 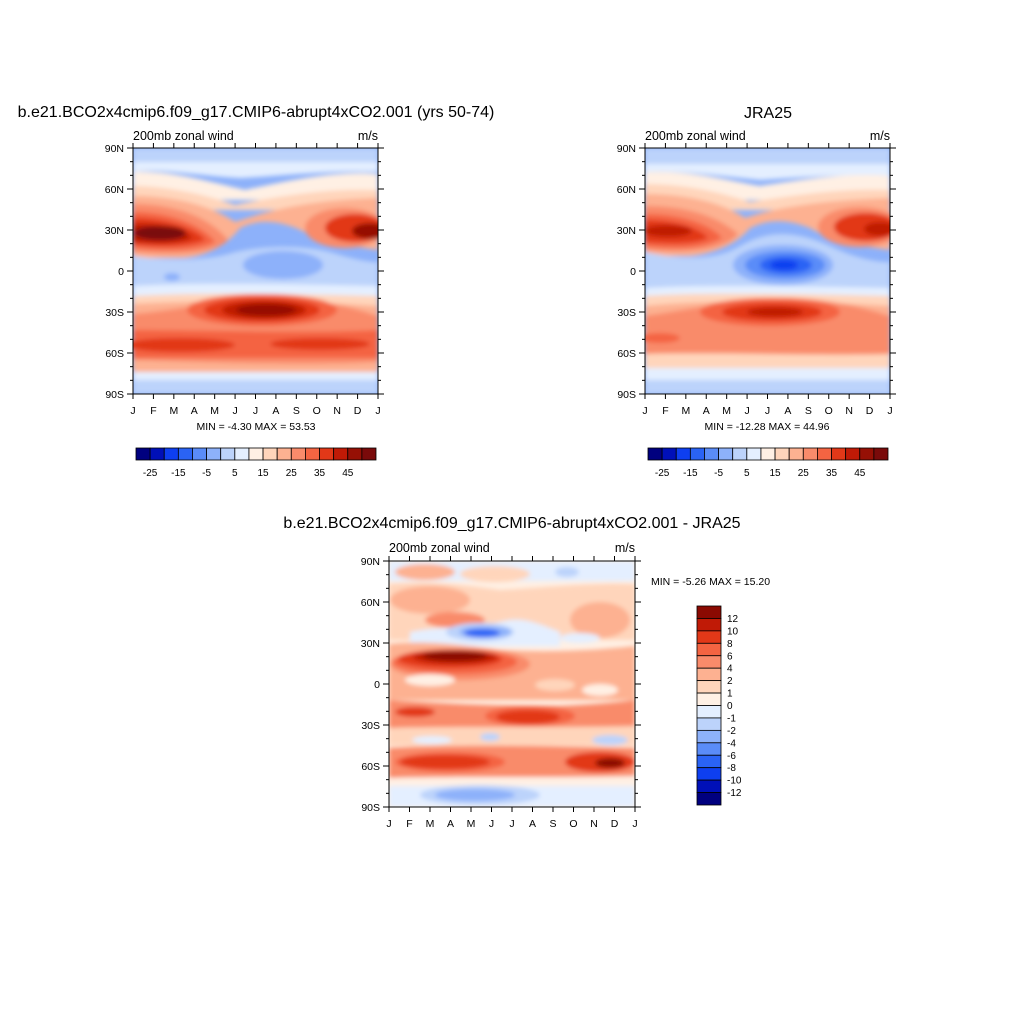 I want to click on colorbar-label: -2, so click(x=731, y=731).